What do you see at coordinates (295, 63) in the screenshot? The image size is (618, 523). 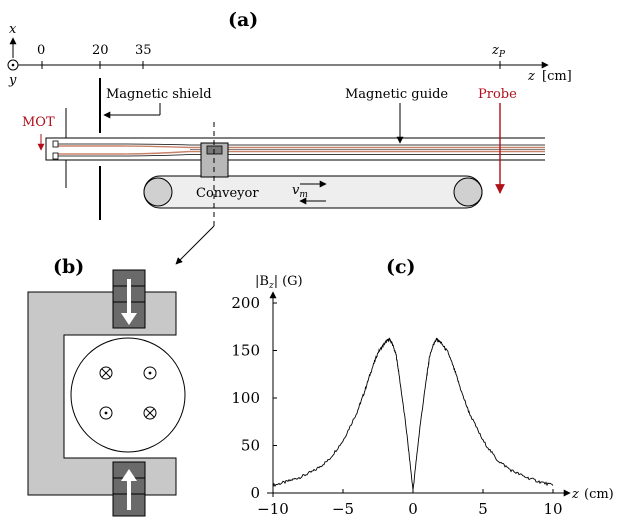 I see `z-axis: 0 20 35 zP z [cm]` at bounding box center [295, 63].